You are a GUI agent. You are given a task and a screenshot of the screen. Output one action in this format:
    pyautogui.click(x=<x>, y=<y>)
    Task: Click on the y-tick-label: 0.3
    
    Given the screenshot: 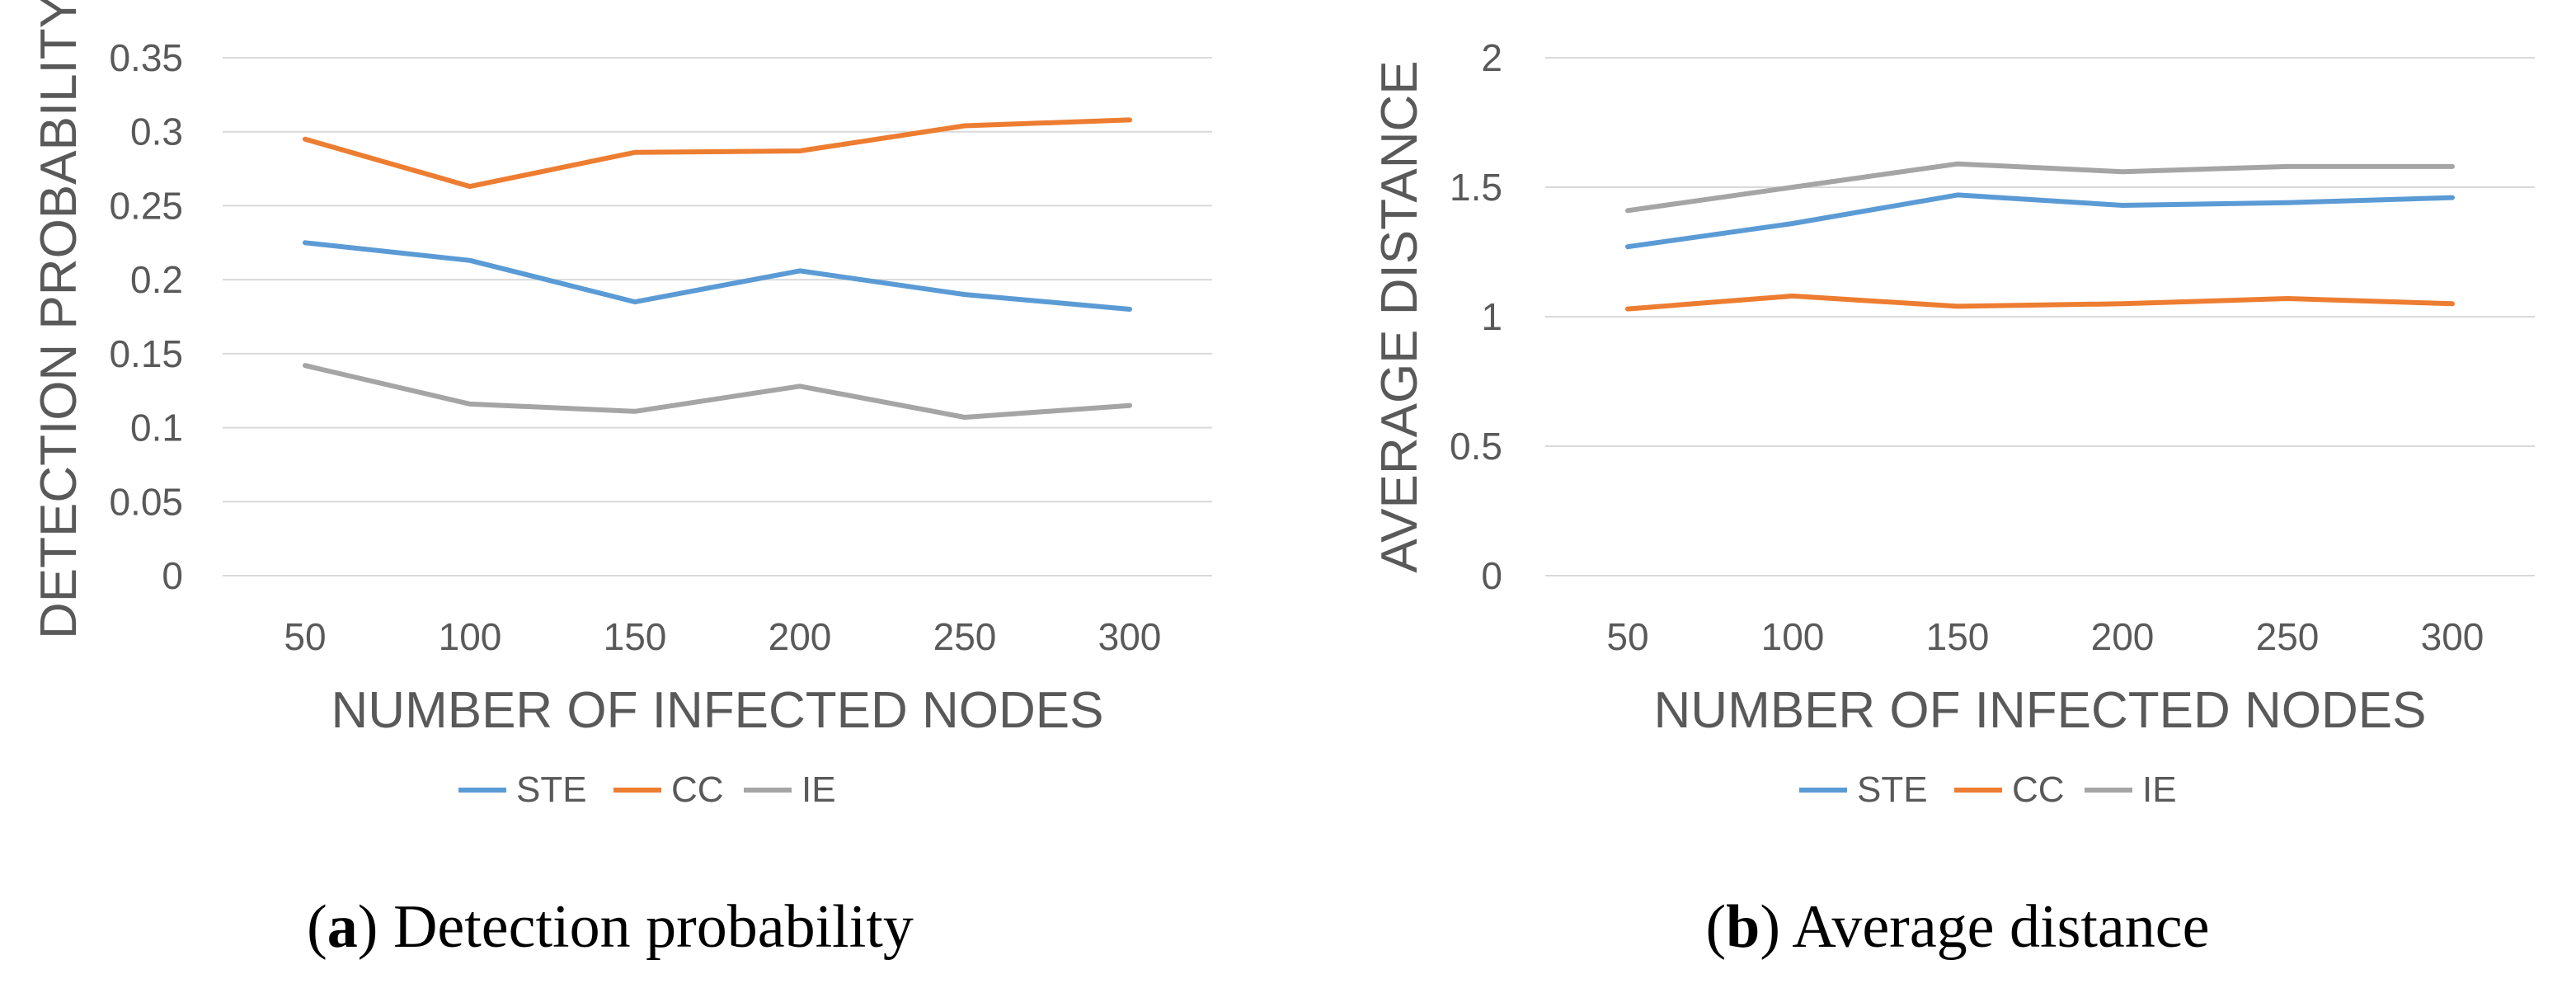 What is the action you would take?
    pyautogui.click(x=156, y=132)
    